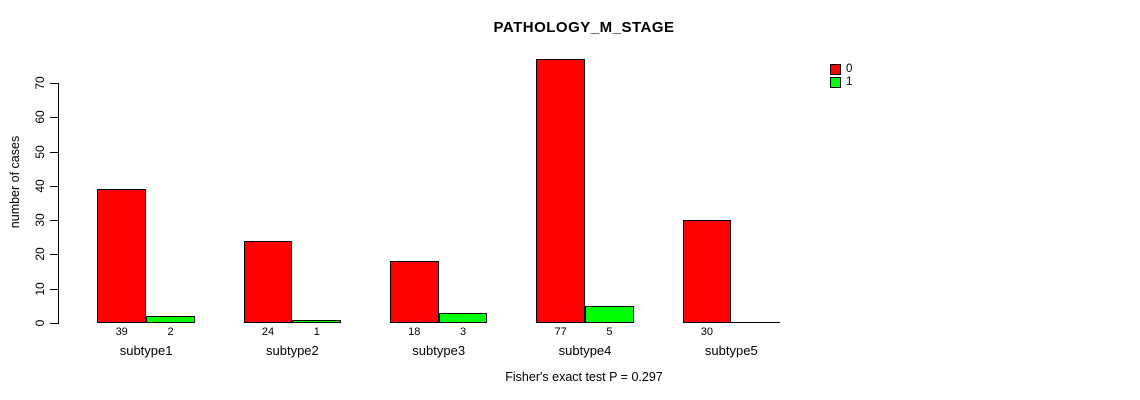 The width and height of the screenshot is (1140, 400). Describe the element at coordinates (40, 151) in the screenshot. I see `y-tick-label: 50` at that location.